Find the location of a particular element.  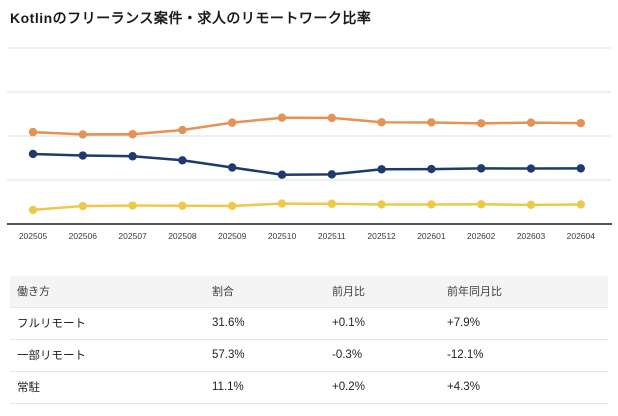

col-header-mom: 前月比 is located at coordinates (382, 292).